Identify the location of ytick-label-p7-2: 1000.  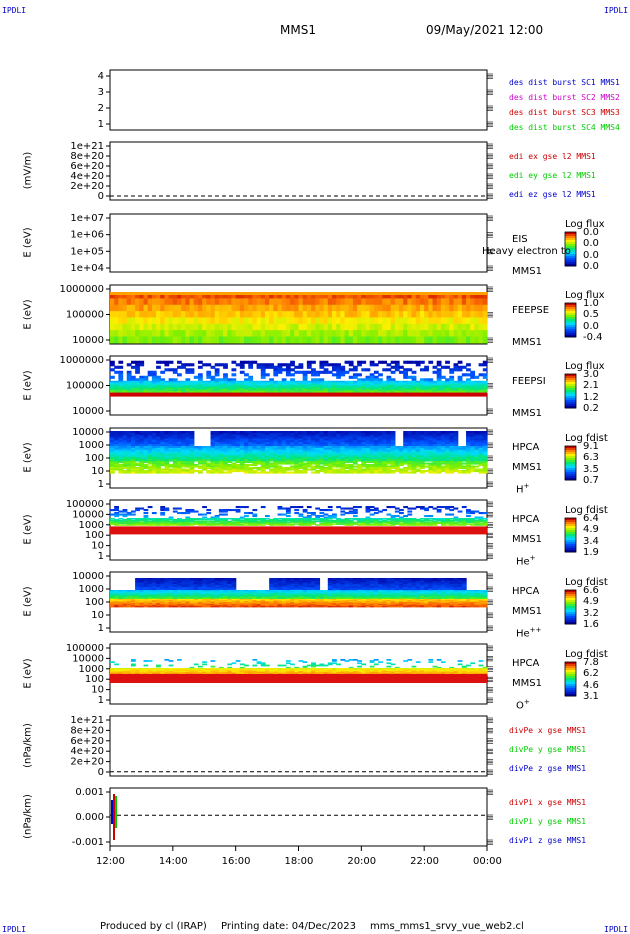
(91, 525).